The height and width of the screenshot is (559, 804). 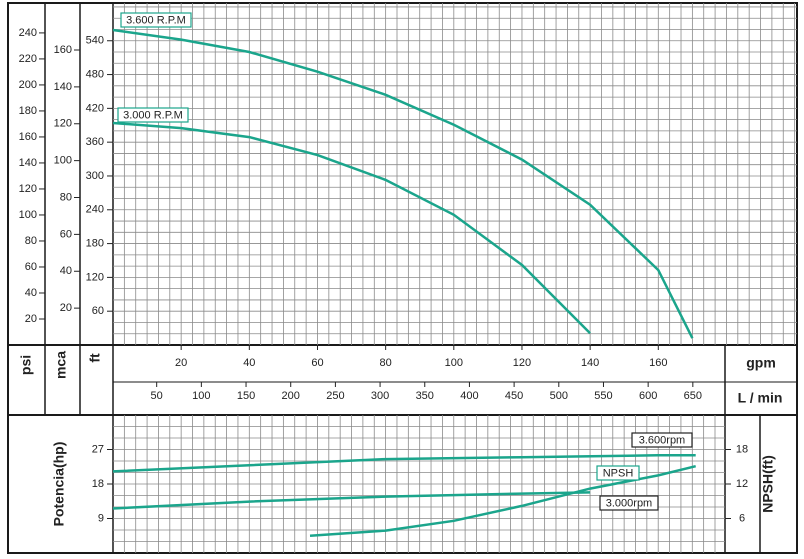 I want to click on mca-tick-label: 40, so click(x=66, y=271).